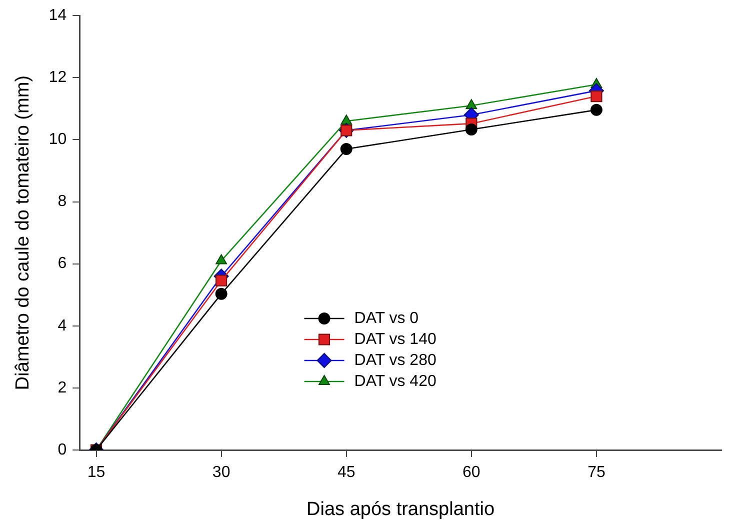 Image resolution: width=730 pixels, height=531 pixels. What do you see at coordinates (395, 381) in the screenshot?
I see `legend-label: DAT vs 420` at bounding box center [395, 381].